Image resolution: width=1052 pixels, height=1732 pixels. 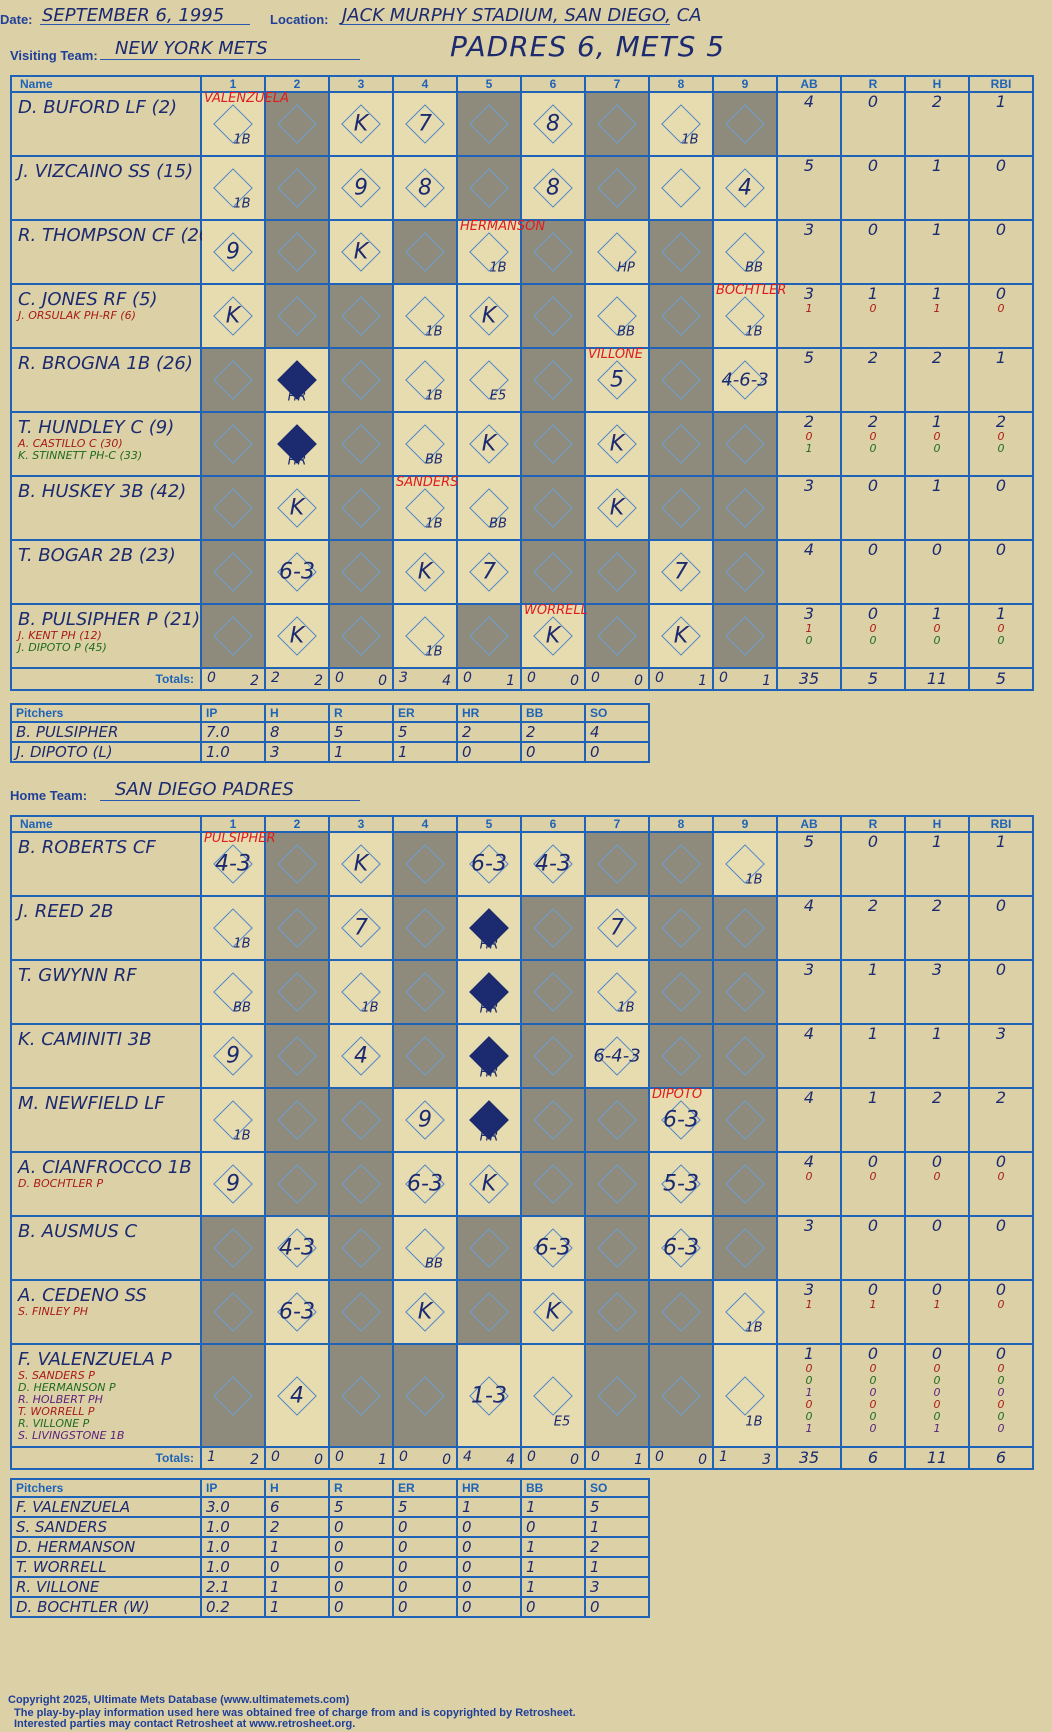 What do you see at coordinates (681, 572) in the screenshot?
I see `play-result: 7` at bounding box center [681, 572].